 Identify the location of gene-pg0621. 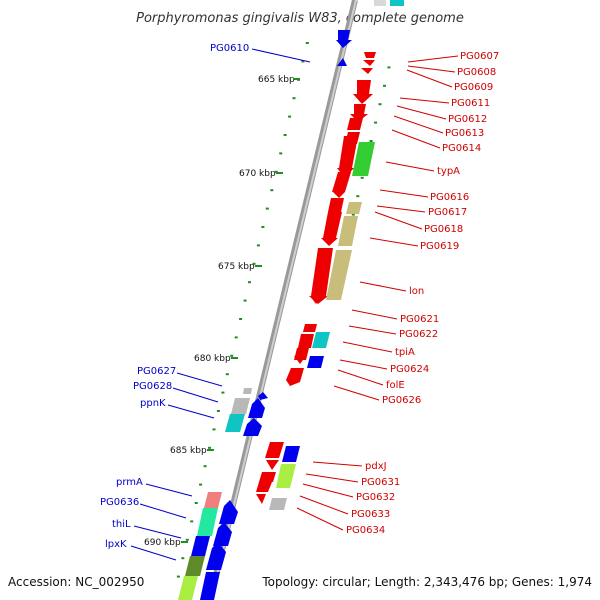
(316, 300).